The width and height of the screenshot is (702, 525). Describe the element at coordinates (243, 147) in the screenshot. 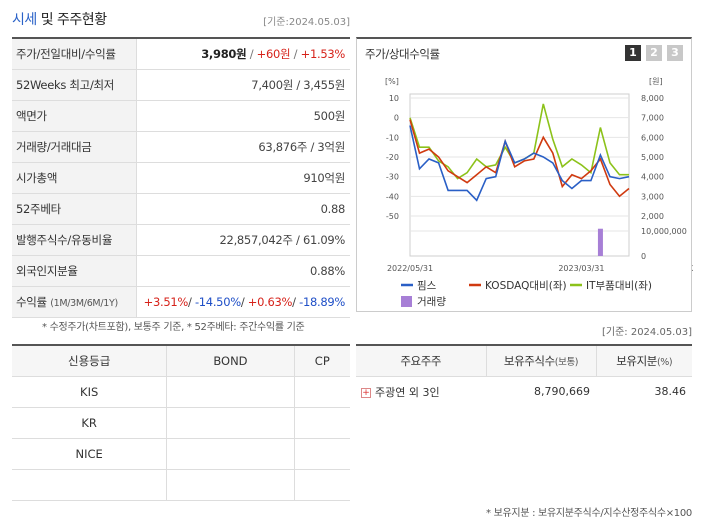

I see `row-value: 63,876주 / 3억원` at that location.